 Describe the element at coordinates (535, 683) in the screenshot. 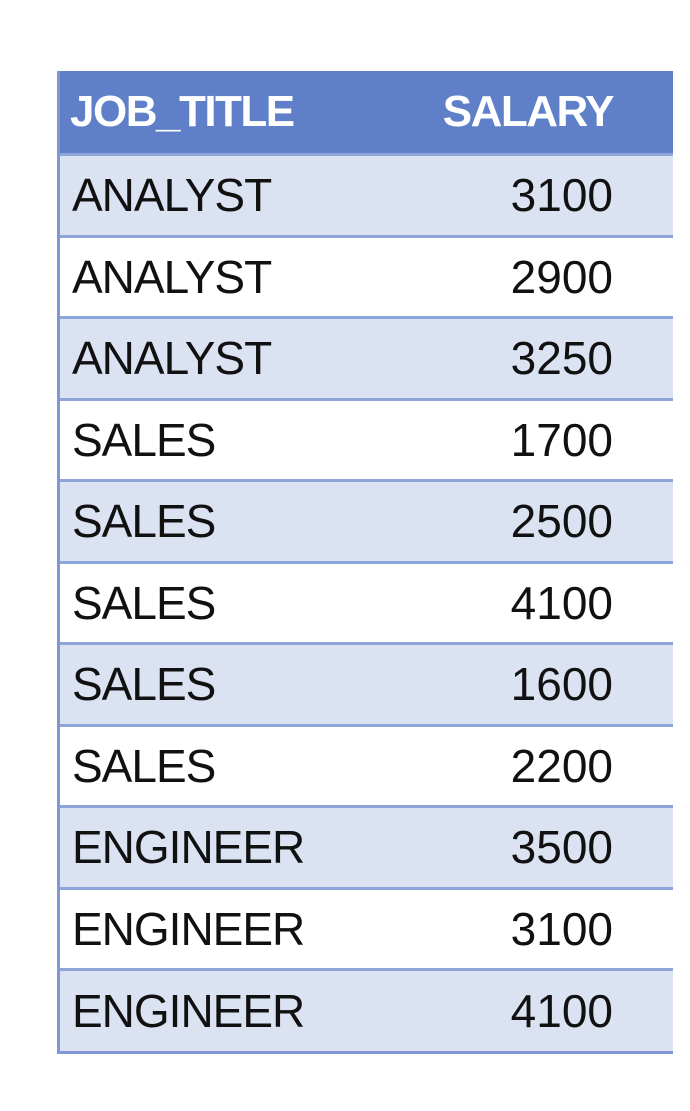

I see `salary-cell: 1600` at that location.